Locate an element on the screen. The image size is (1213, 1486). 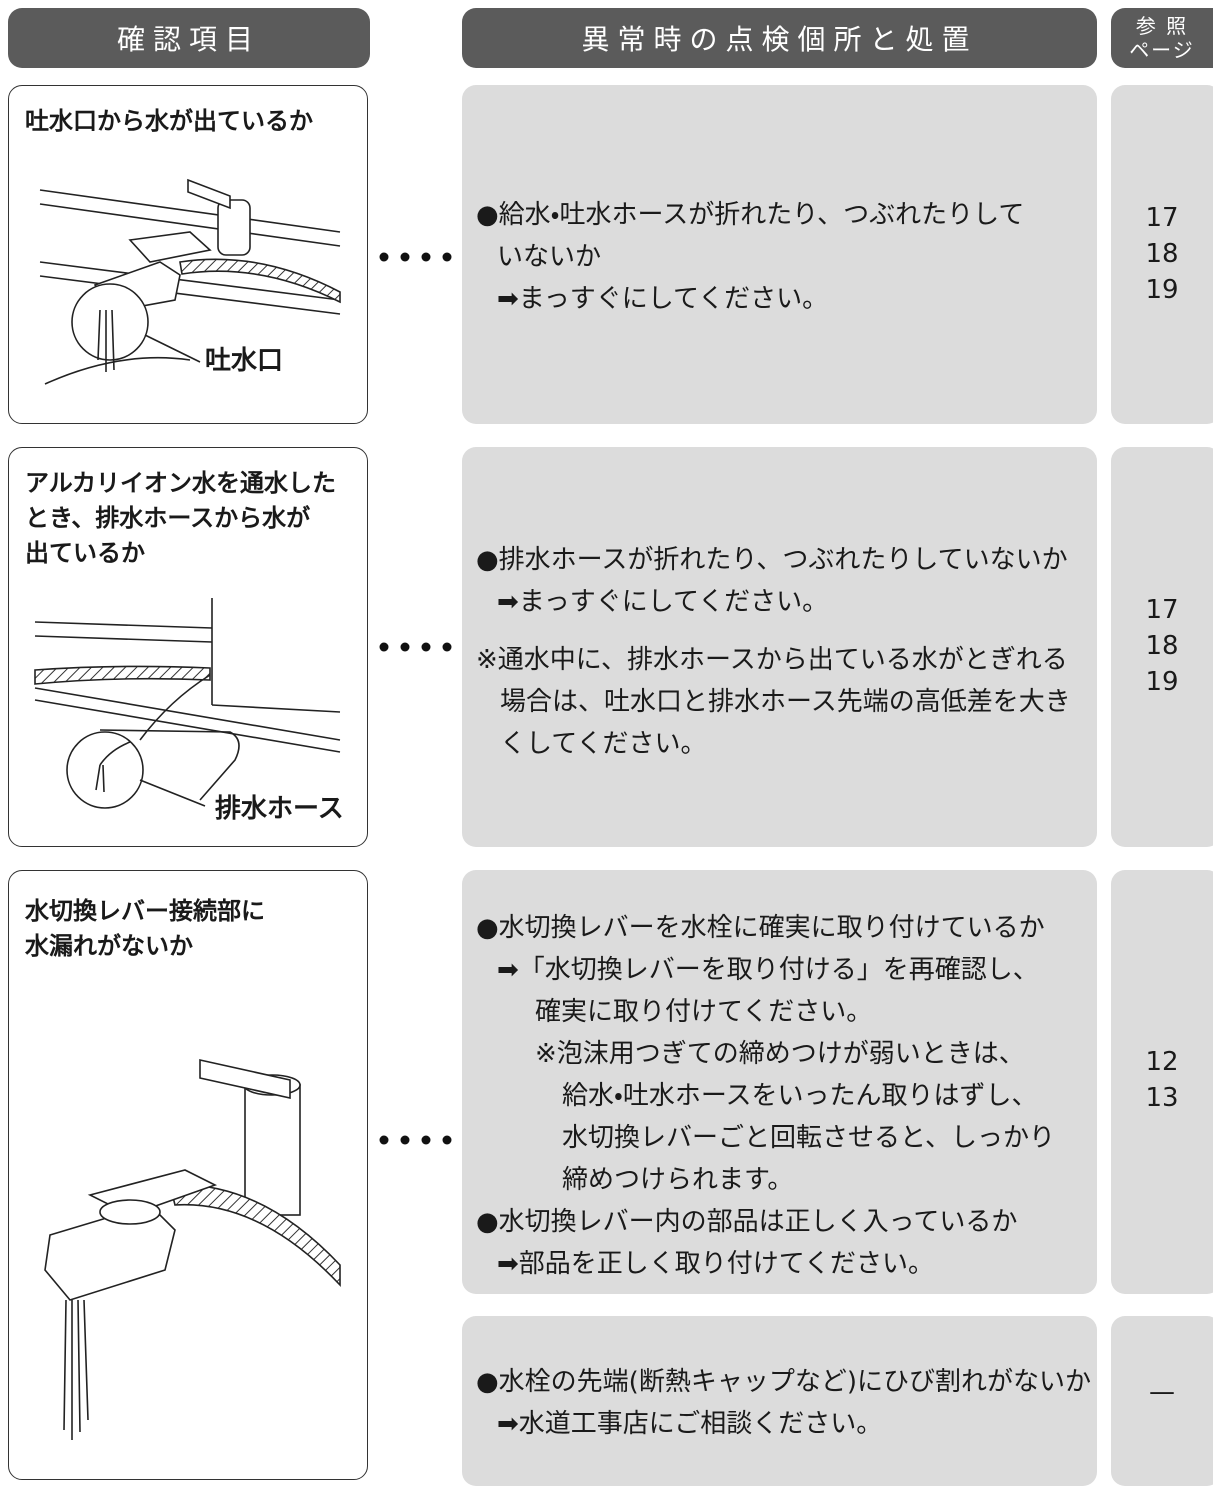
check-title: 吐水口から水が出ているか is located at coordinates (169, 121).